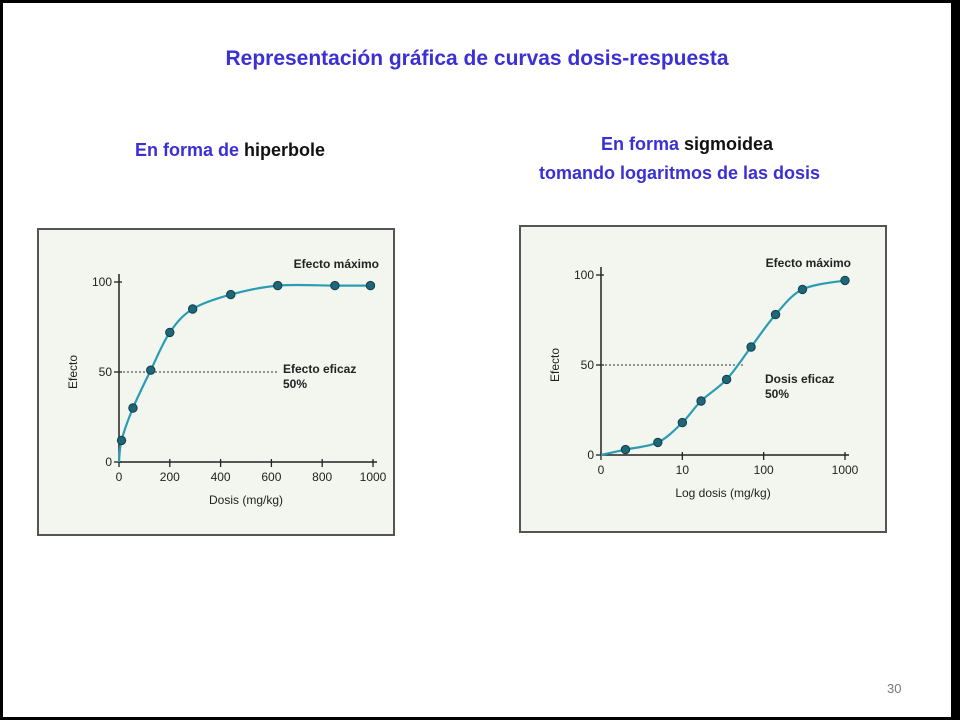 Image resolution: width=960 pixels, height=720 pixels. Describe the element at coordinates (680, 173) in the screenshot. I see `right-heading-line2: tomando logaritmos de las dosis` at that location.